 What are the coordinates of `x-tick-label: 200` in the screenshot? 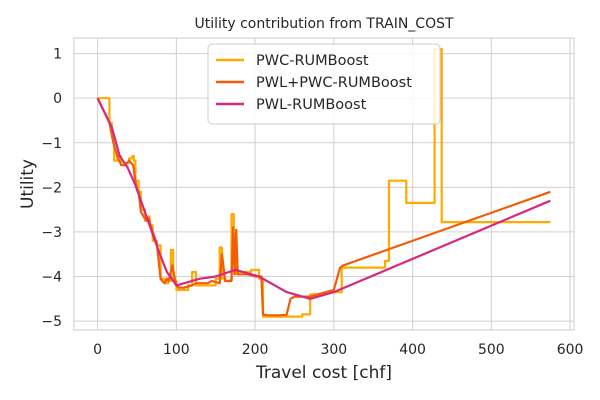 It's located at (255, 350).